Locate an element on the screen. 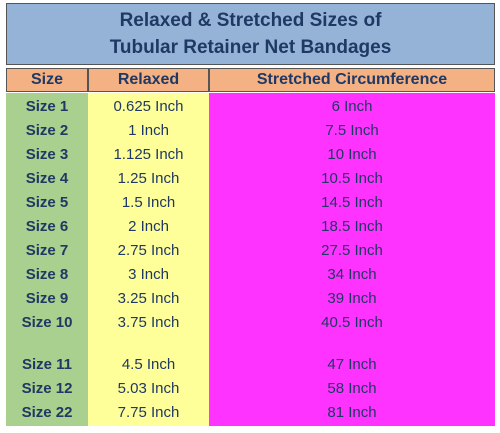 This screenshot has height=433, width=500. size-cell: Size 5 is located at coordinates (47, 202).